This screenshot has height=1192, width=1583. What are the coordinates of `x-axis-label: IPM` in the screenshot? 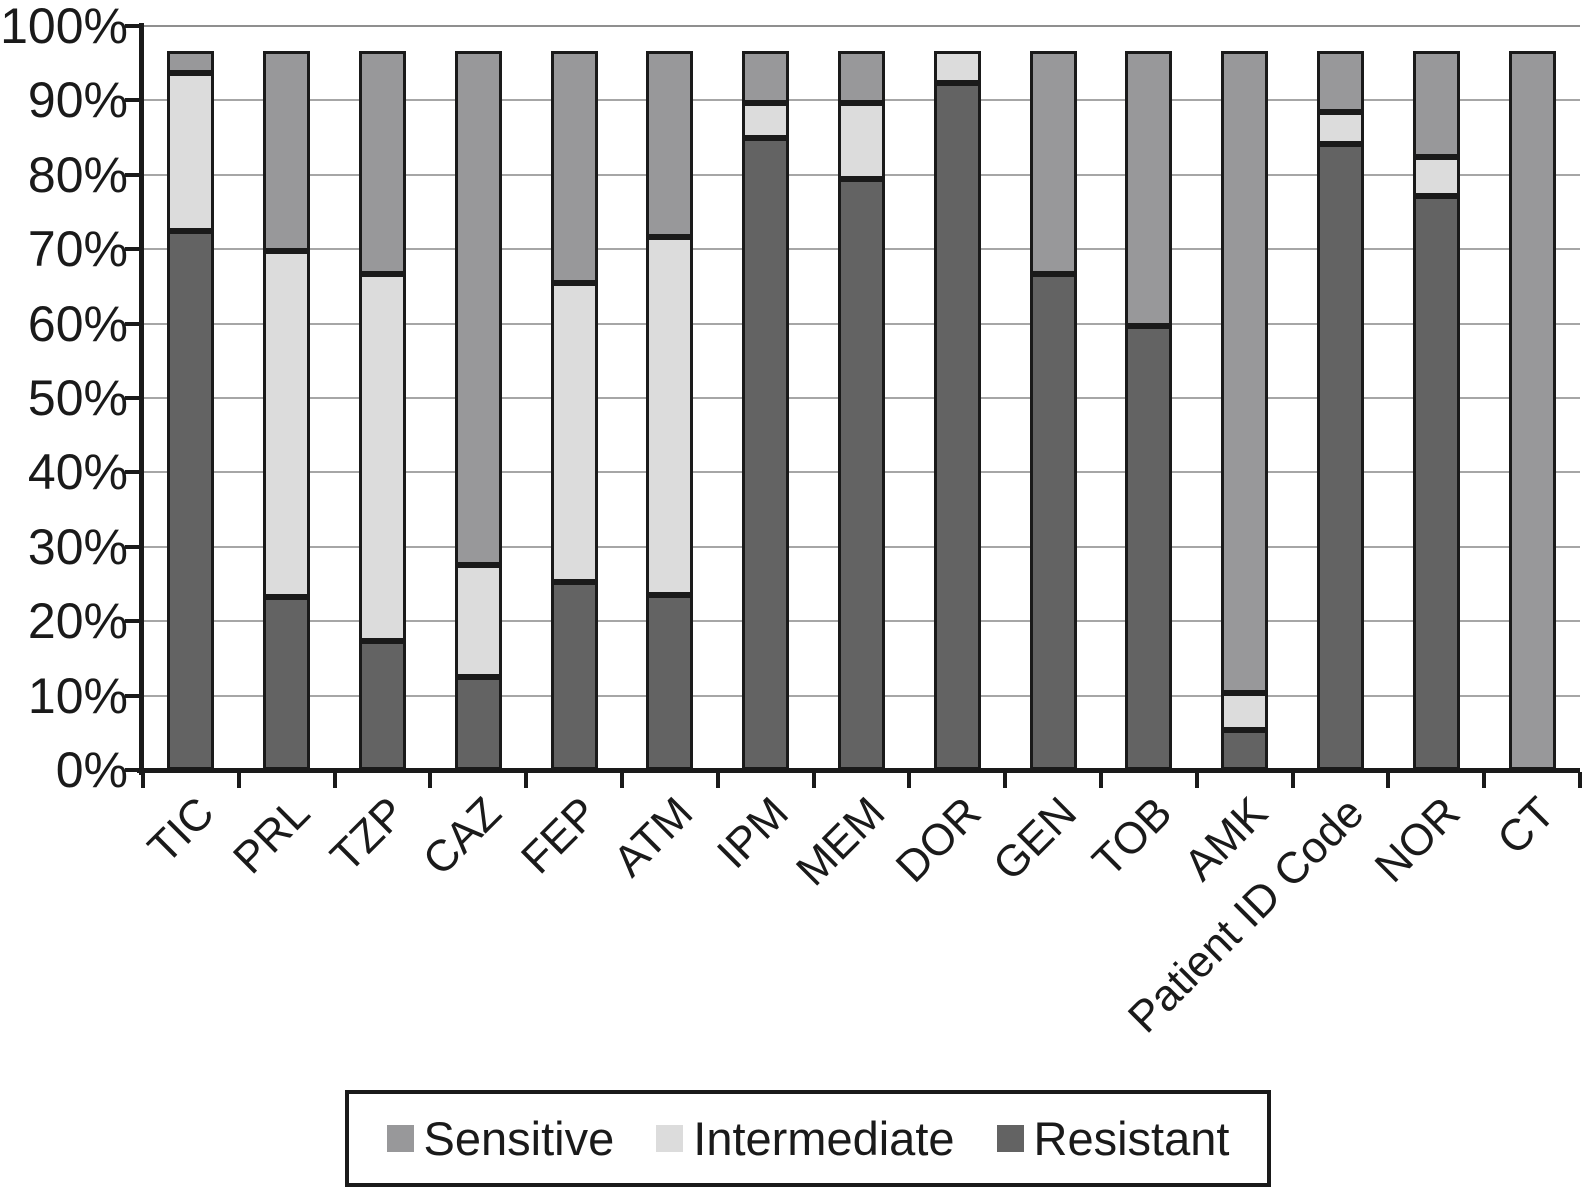 It's located at (753, 833).